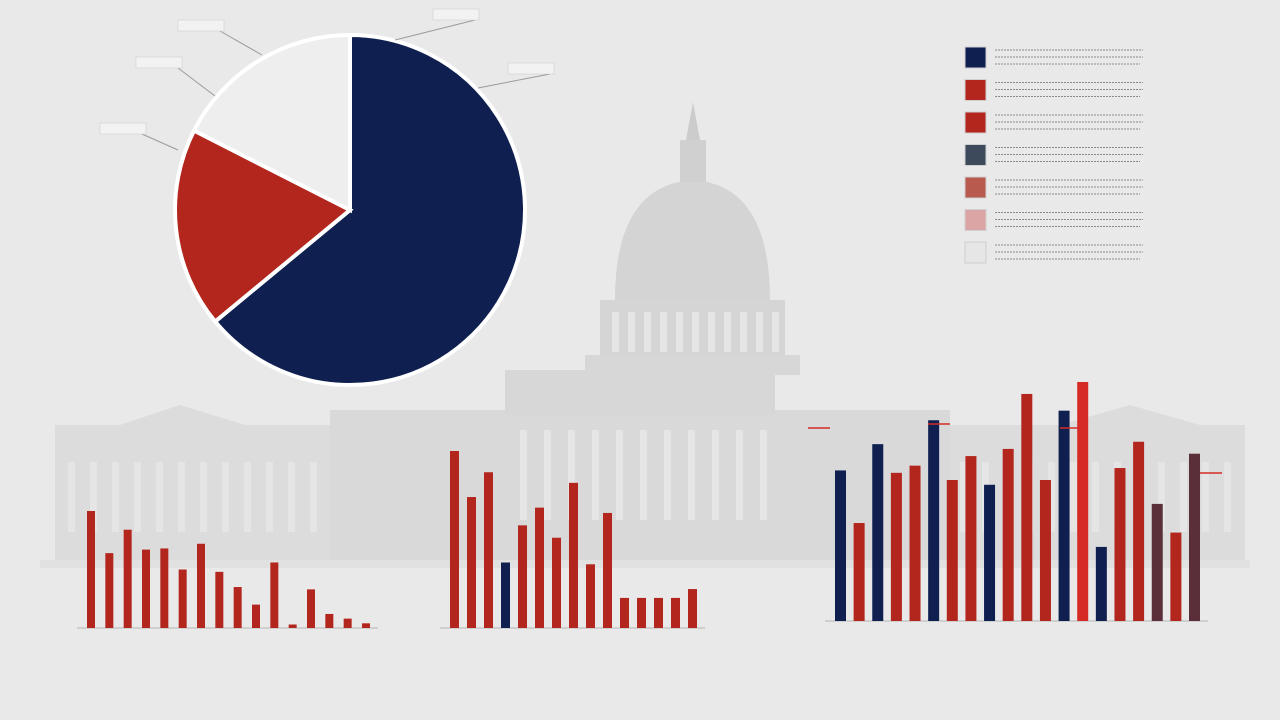 The image size is (1280, 720). Describe the element at coordinates (182, 415) in the screenshot. I see `capitol-left-pediment` at that location.